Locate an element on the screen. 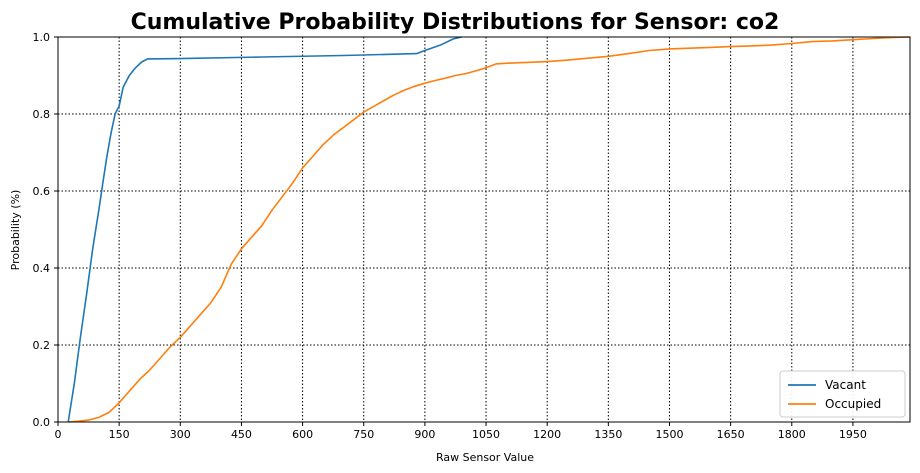 This screenshot has height=473, width=920. x-tick-label: 1500 is located at coordinates (669, 434).